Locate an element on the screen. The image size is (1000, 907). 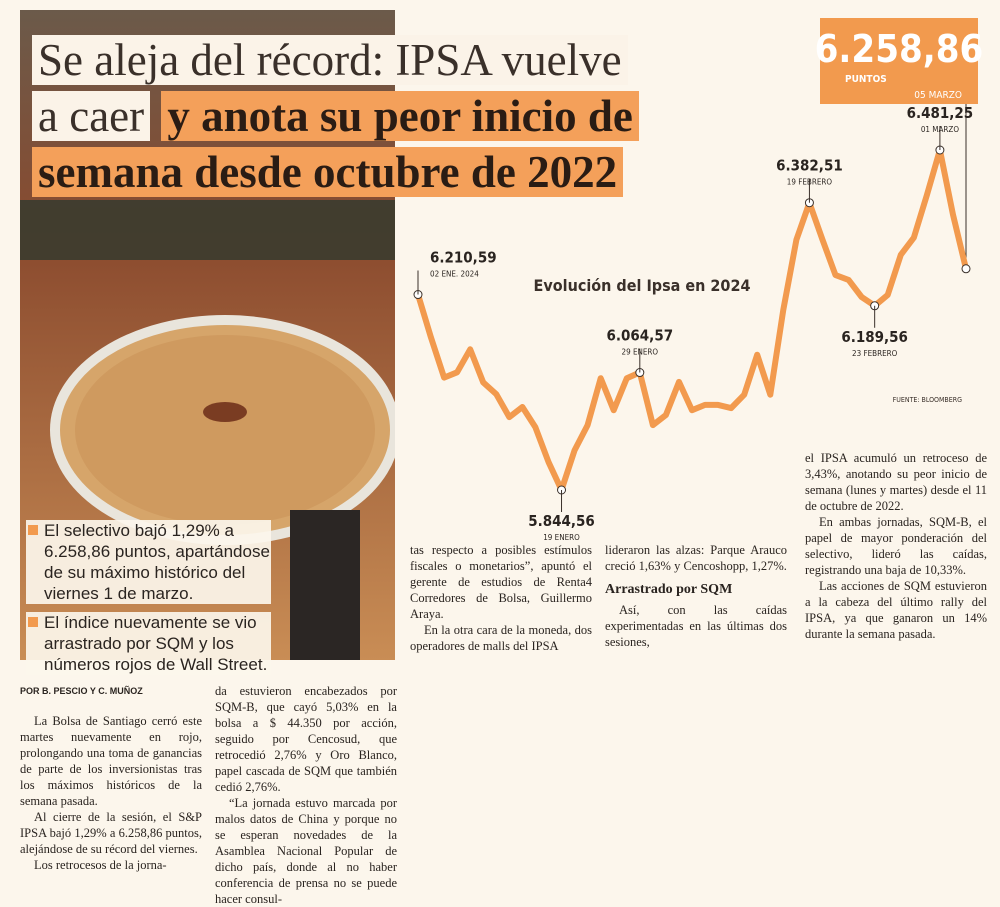
paragraph: Los retrocesos de la jorna- is located at coordinates (100, 865).